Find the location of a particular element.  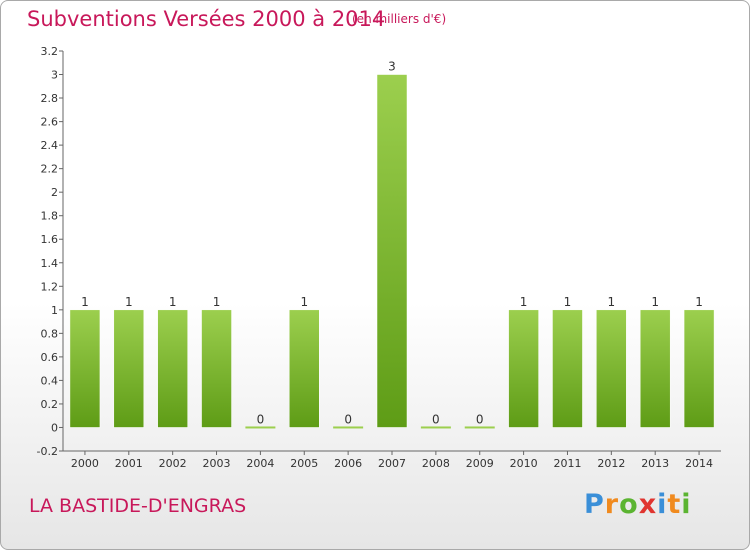

data-label-2004: 0 is located at coordinates (261, 419).